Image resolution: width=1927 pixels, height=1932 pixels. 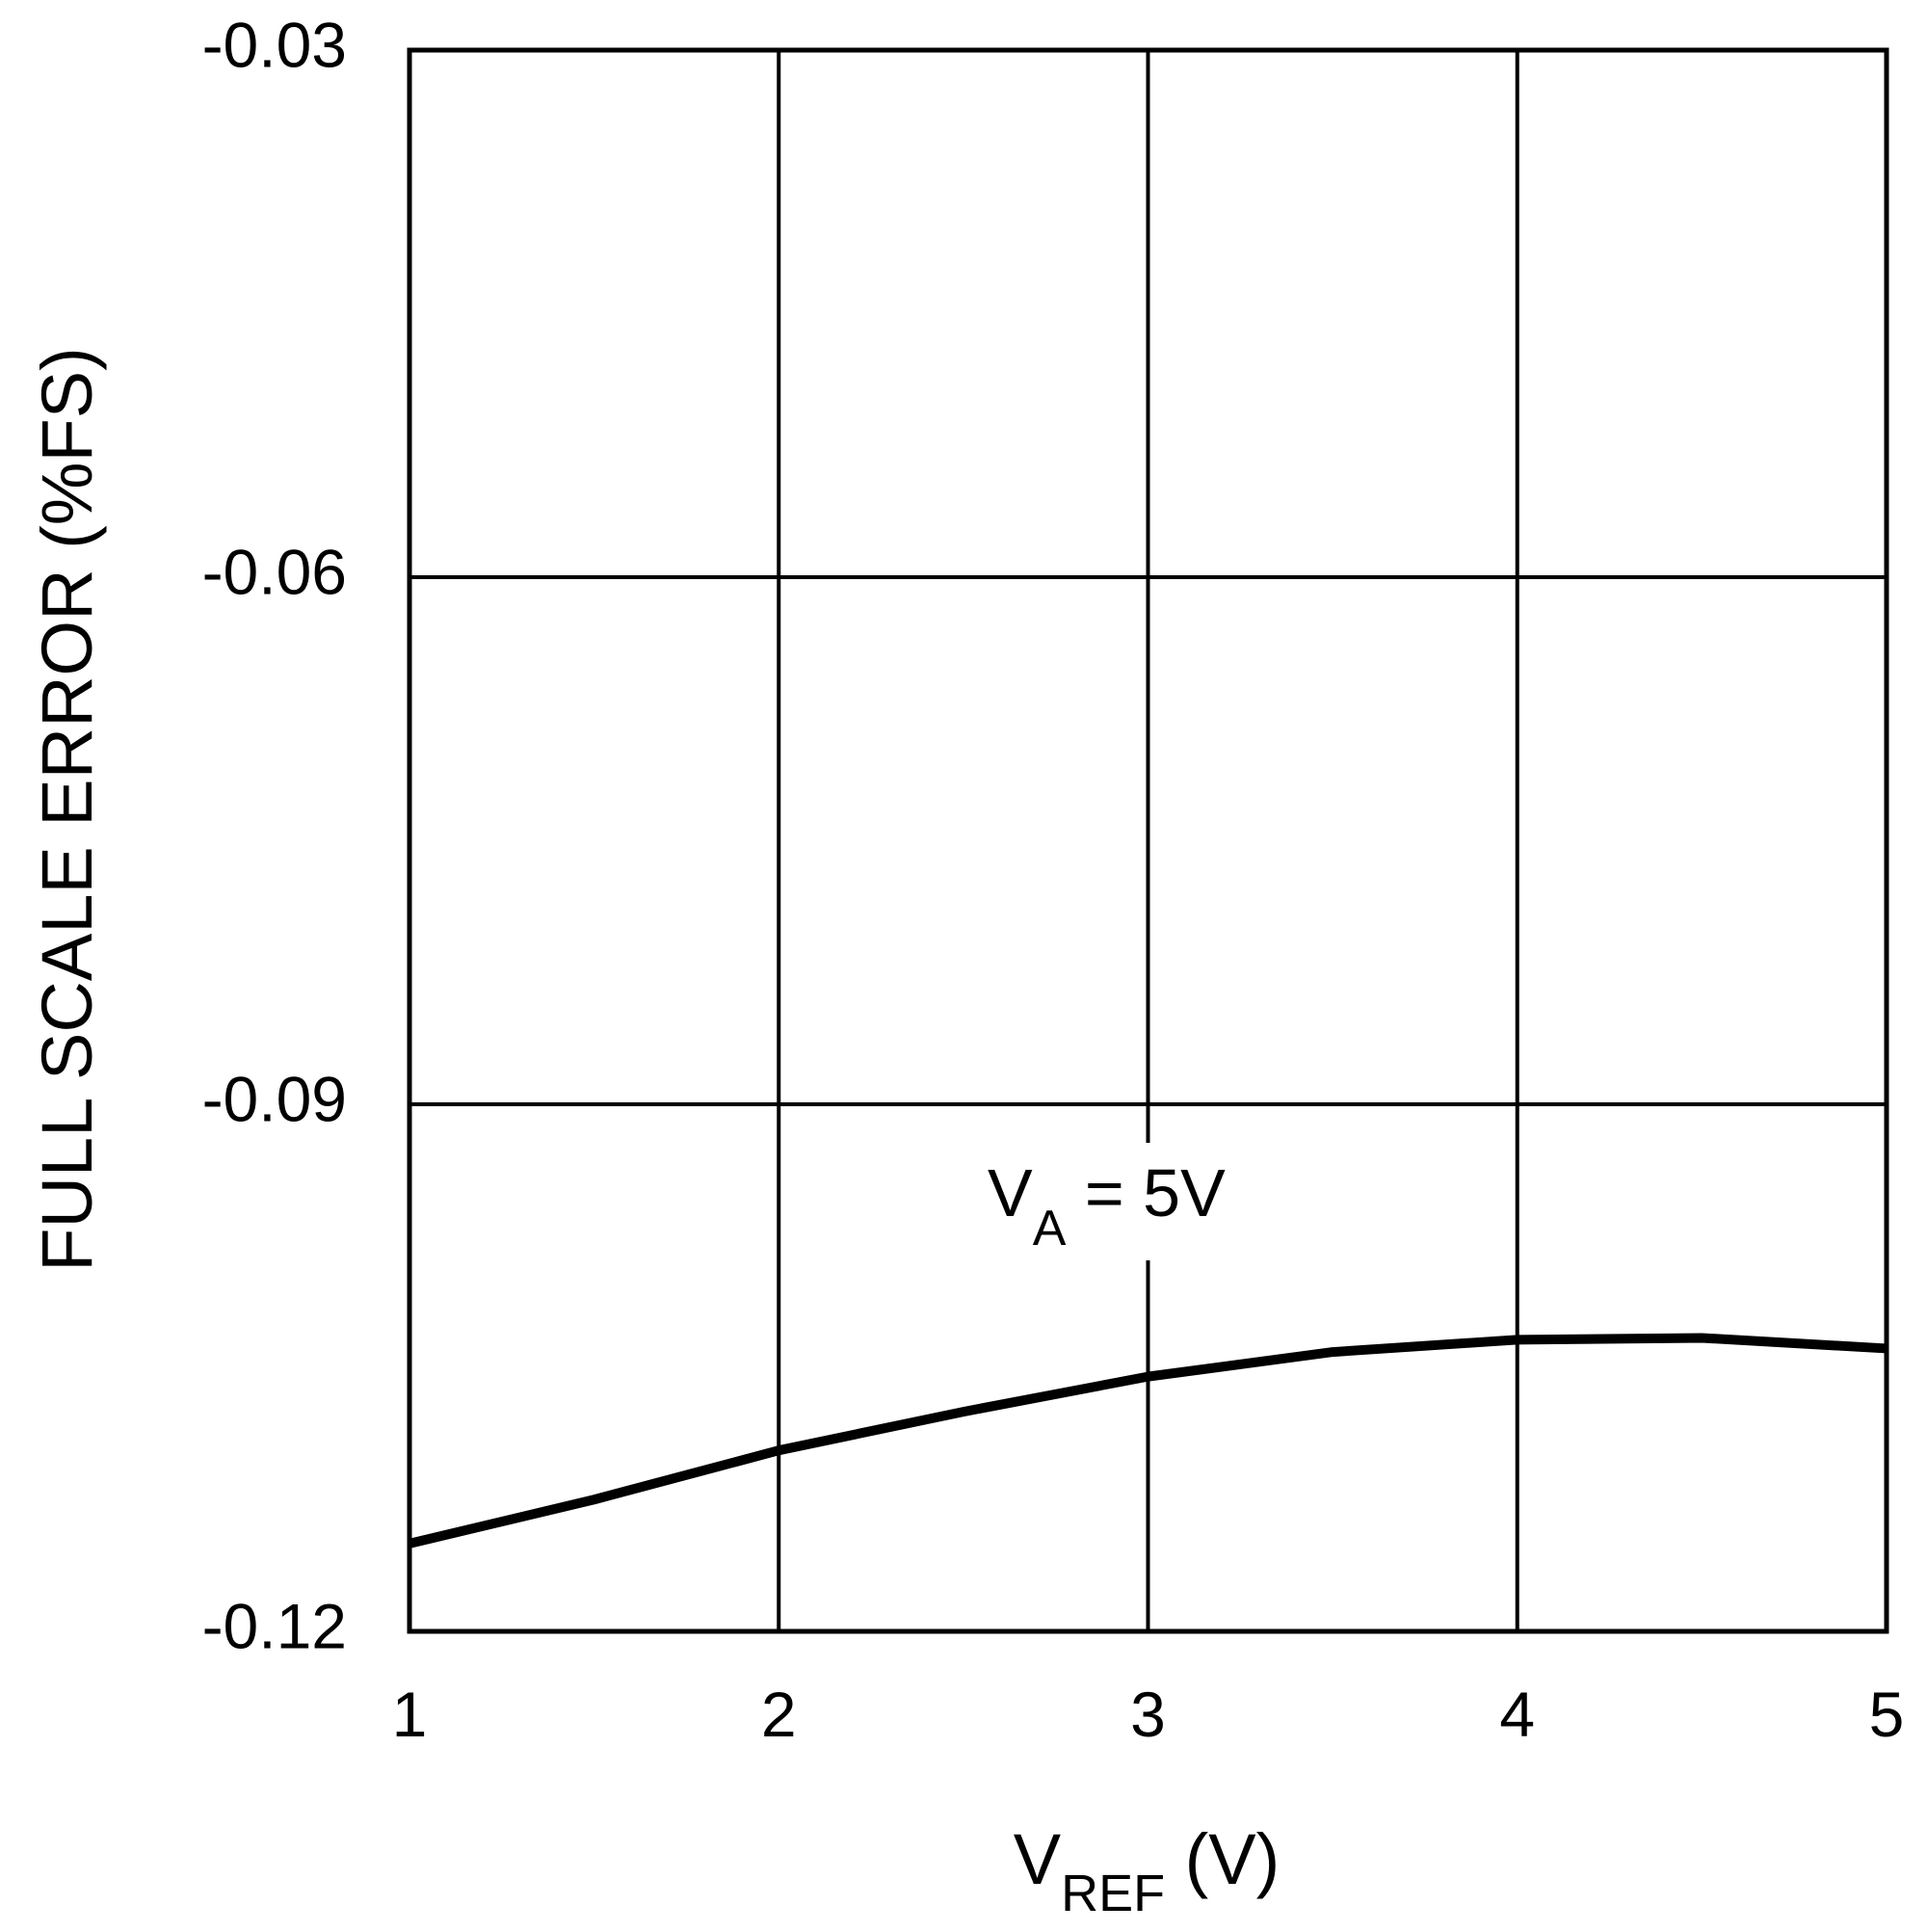 I want to click on y-axis-label: FULL SCALE ERROR (%FS), so click(x=67, y=809).